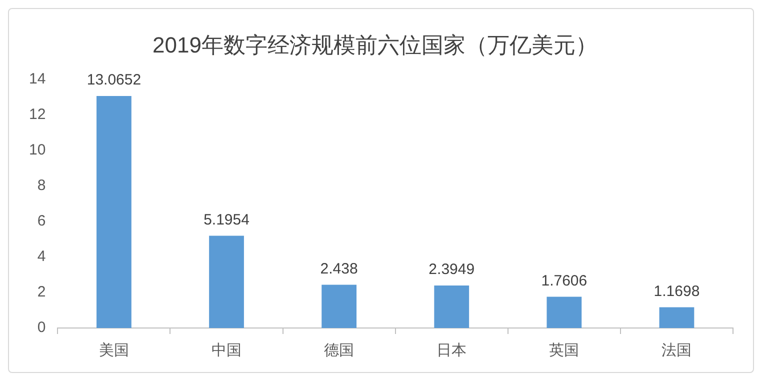  I want to click on y-tick-label: 4, so click(41, 257).